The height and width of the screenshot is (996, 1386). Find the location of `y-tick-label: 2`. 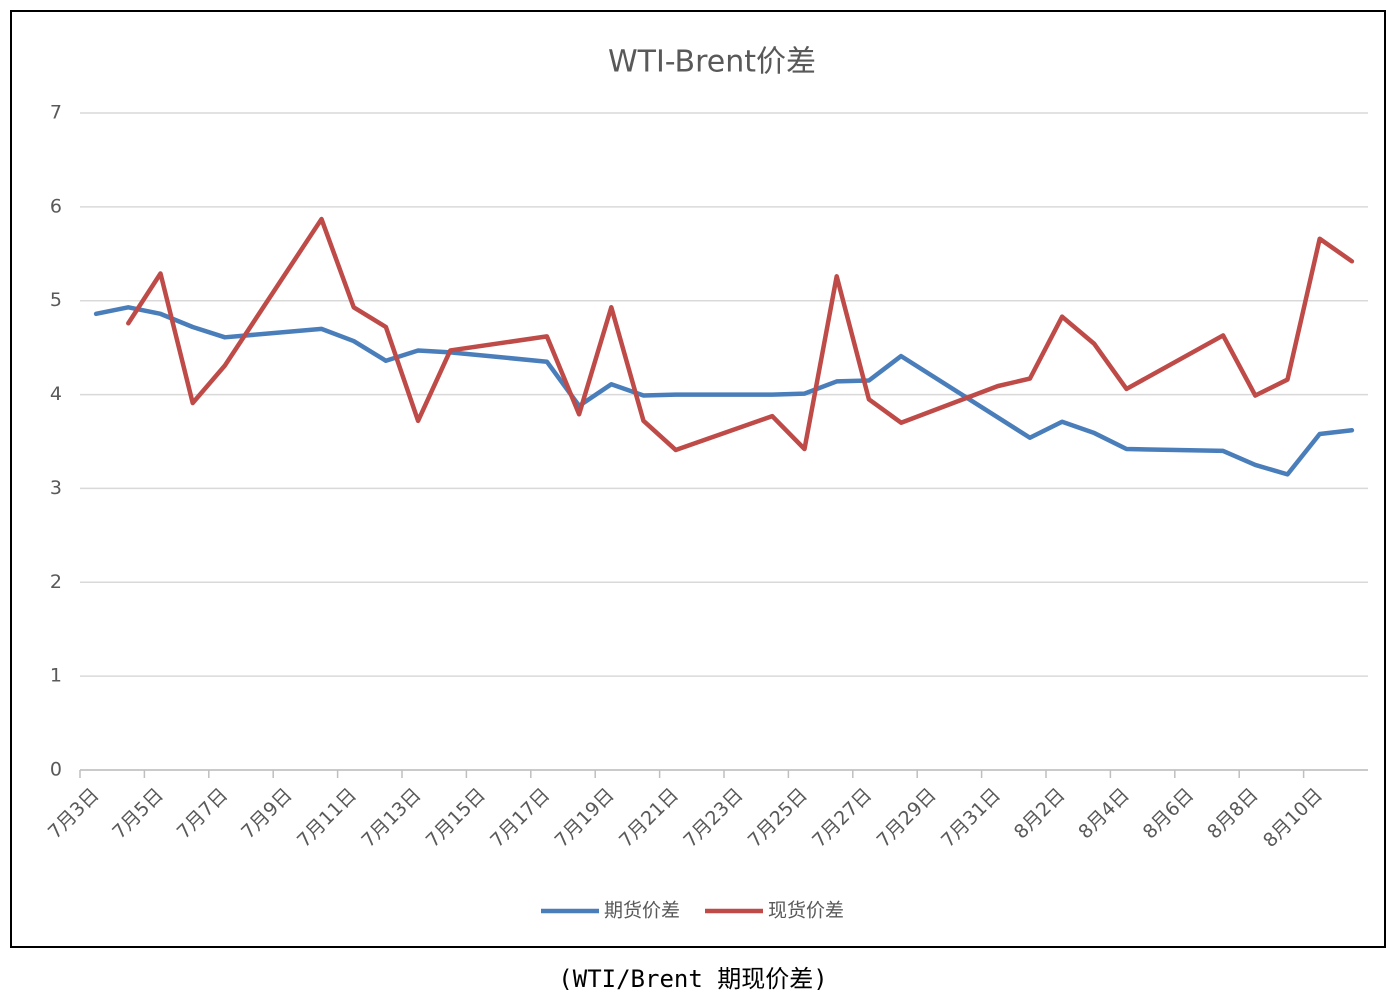

y-tick-label: 2 is located at coordinates (56, 582).